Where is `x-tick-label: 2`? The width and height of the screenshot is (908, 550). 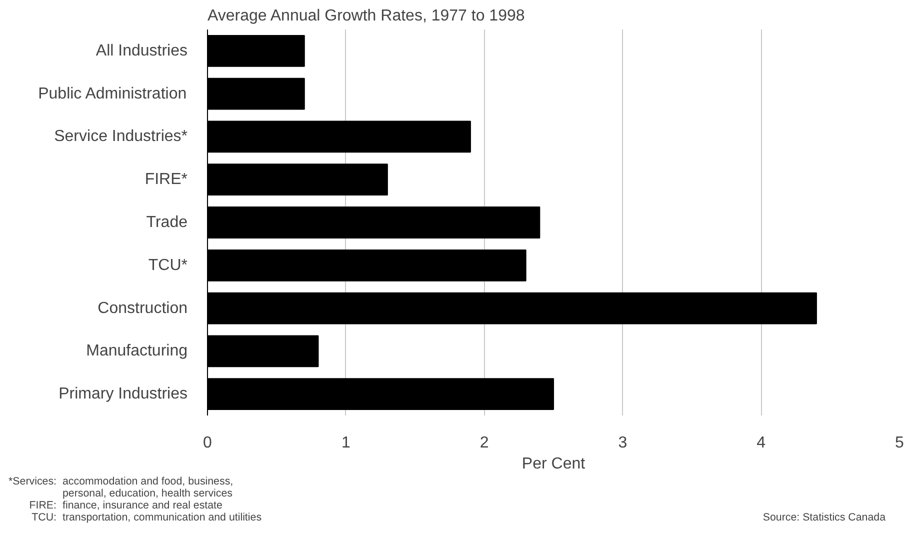
x-tick-label: 2 is located at coordinates (484, 443).